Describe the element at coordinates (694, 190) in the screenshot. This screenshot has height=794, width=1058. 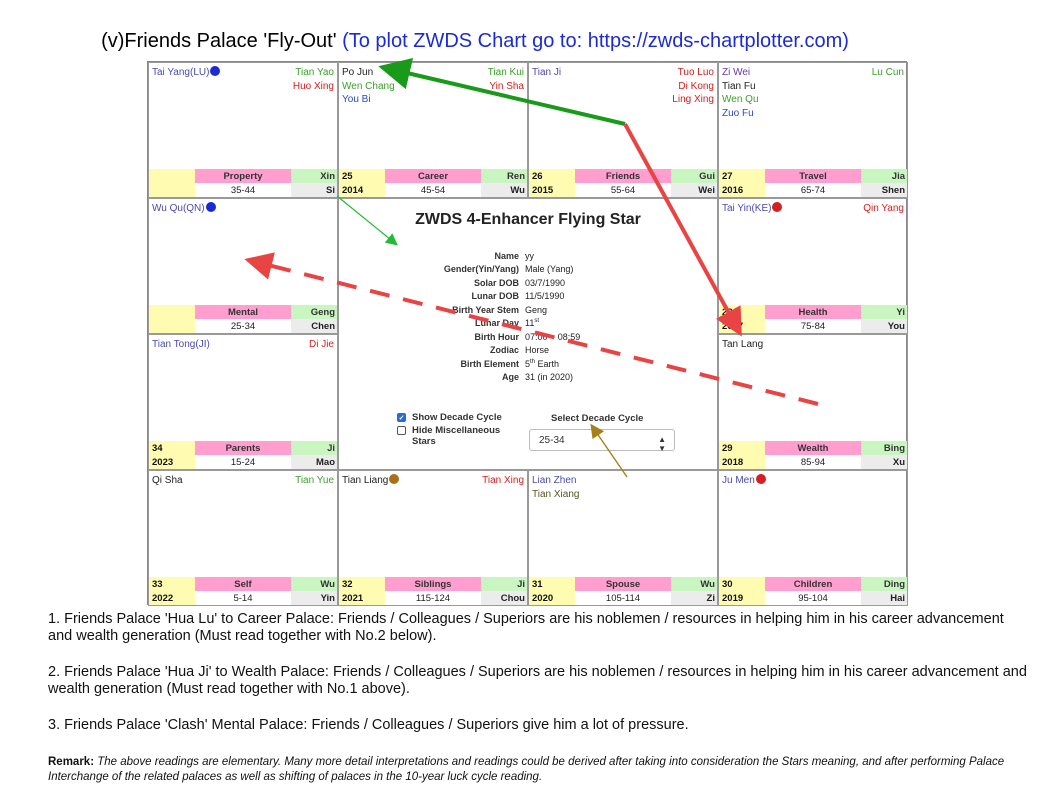
I see `palace-branch: Wei` at that location.